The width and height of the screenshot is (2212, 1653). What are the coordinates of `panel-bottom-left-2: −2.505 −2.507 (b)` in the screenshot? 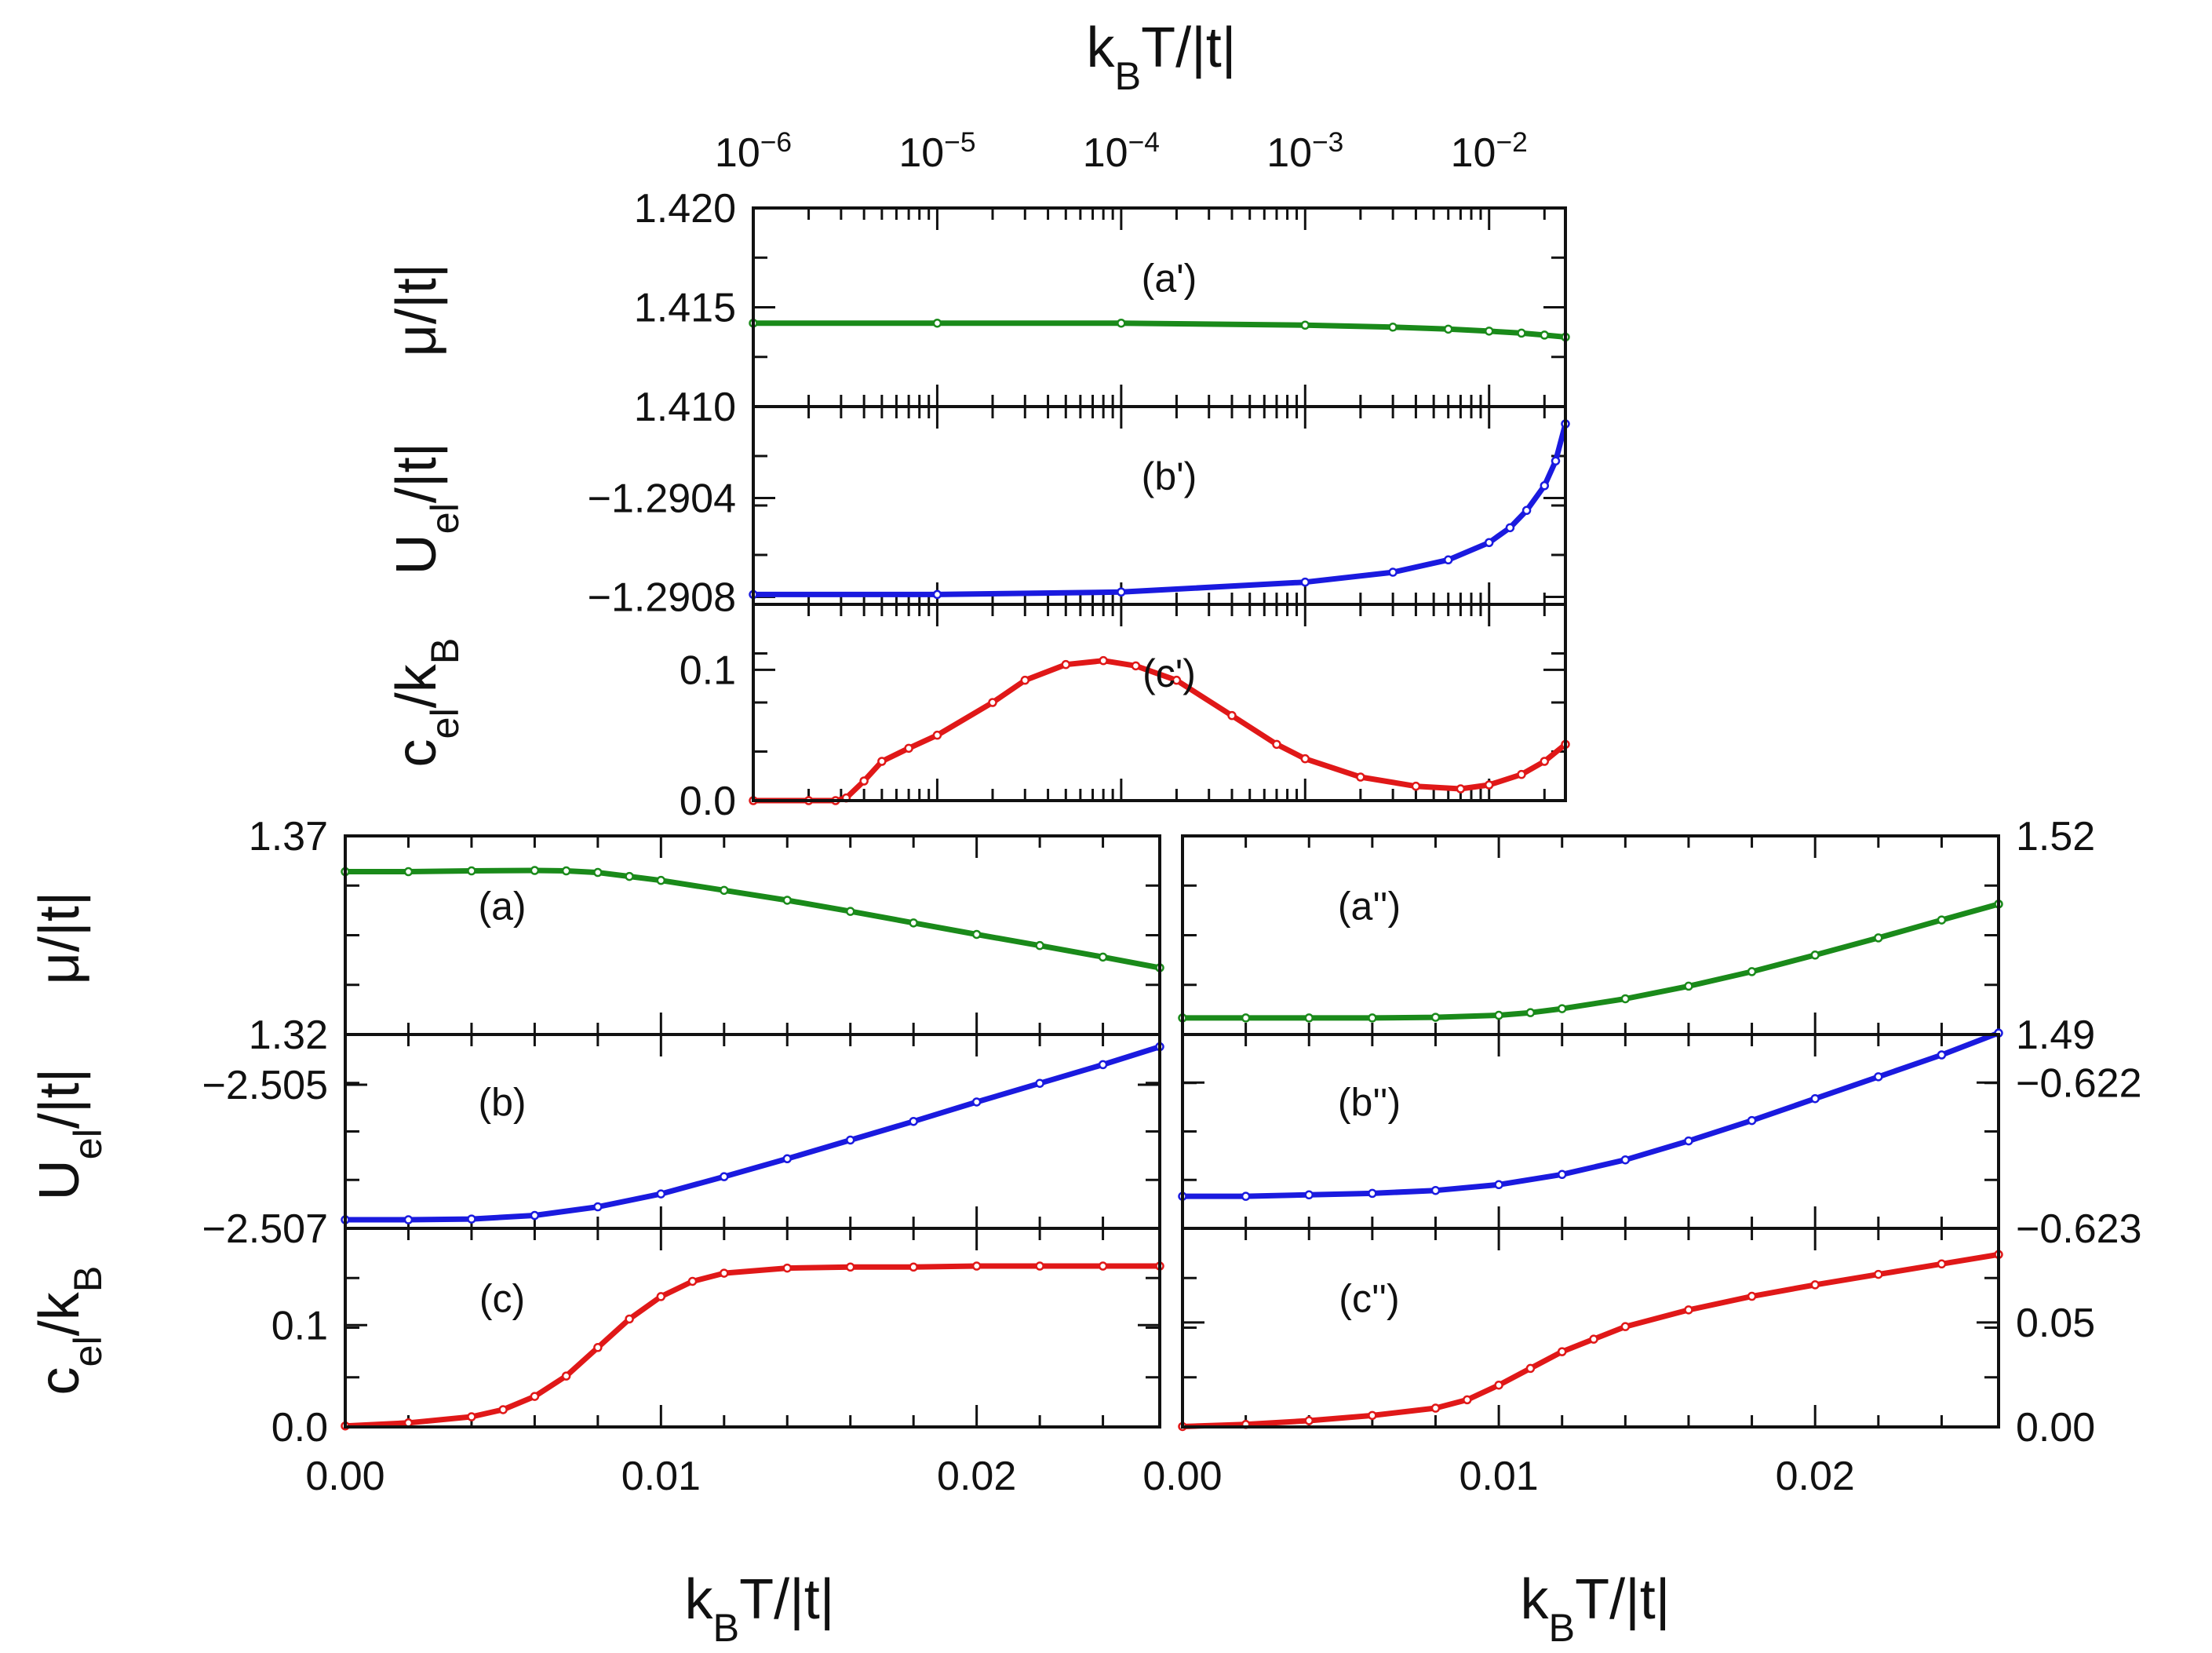 It's located at (683, 1142).